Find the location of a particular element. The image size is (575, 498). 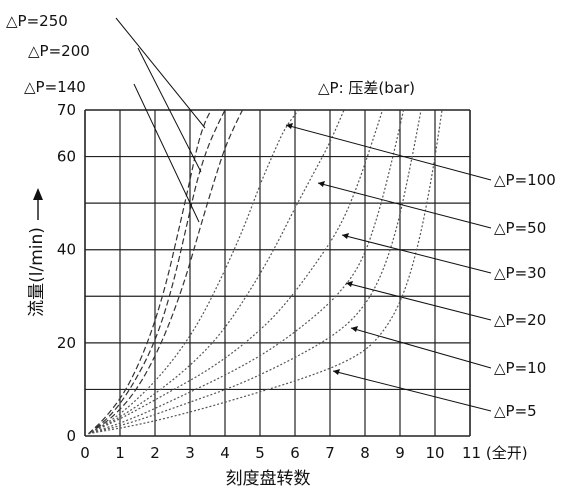

legend-title: △P: 压差(bar) is located at coordinates (366, 88).